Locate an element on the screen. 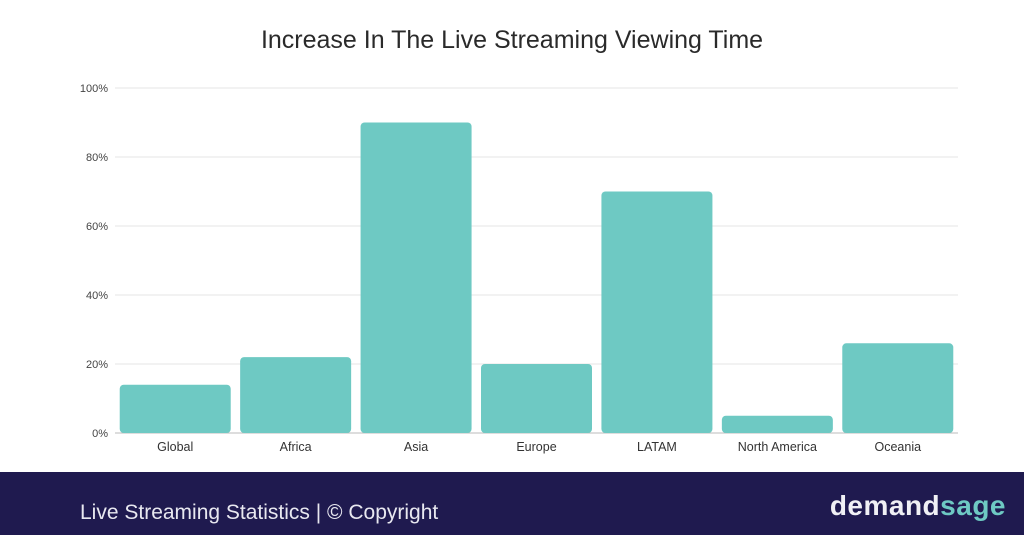 This screenshot has width=1024, height=535. logo-part-sage: sage is located at coordinates (973, 505).